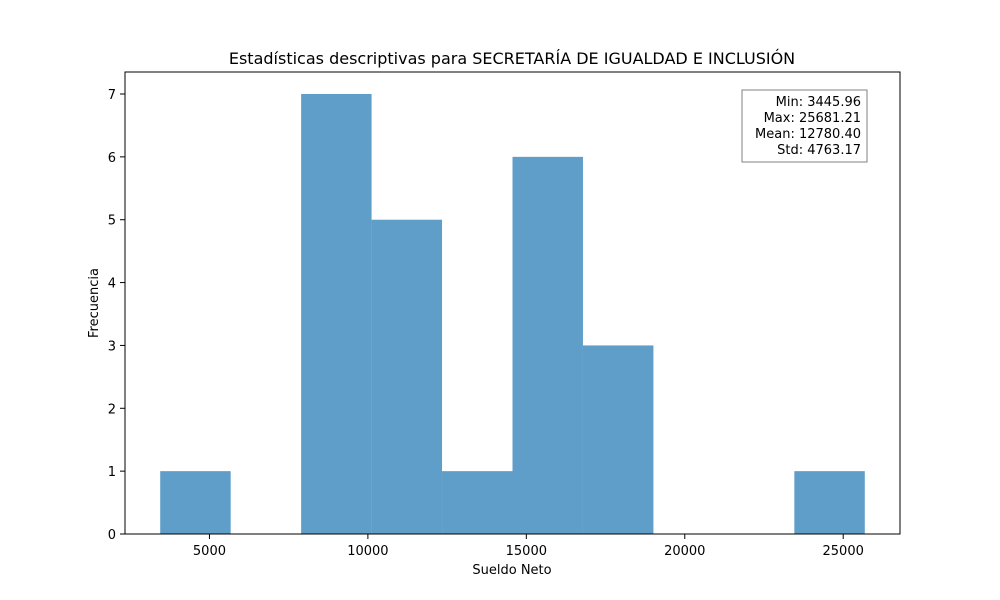  I want to click on y-tick-label-5: 5, so click(112, 221).